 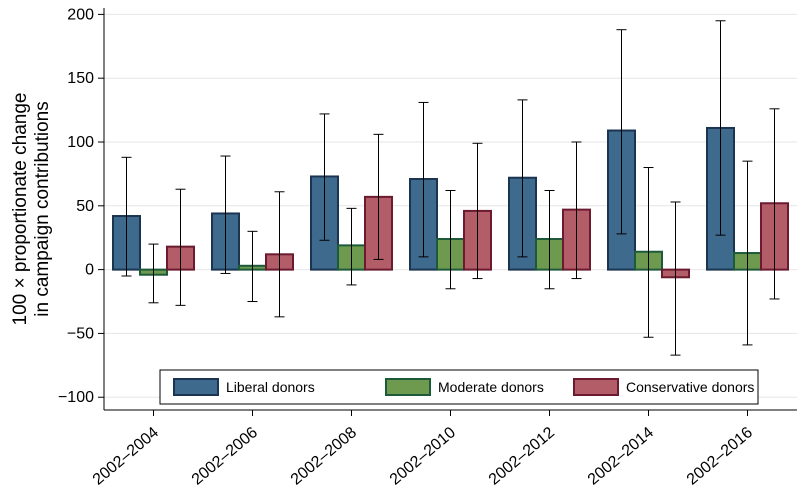 I want to click on legend-label: Conservative donors, so click(x=690, y=387).